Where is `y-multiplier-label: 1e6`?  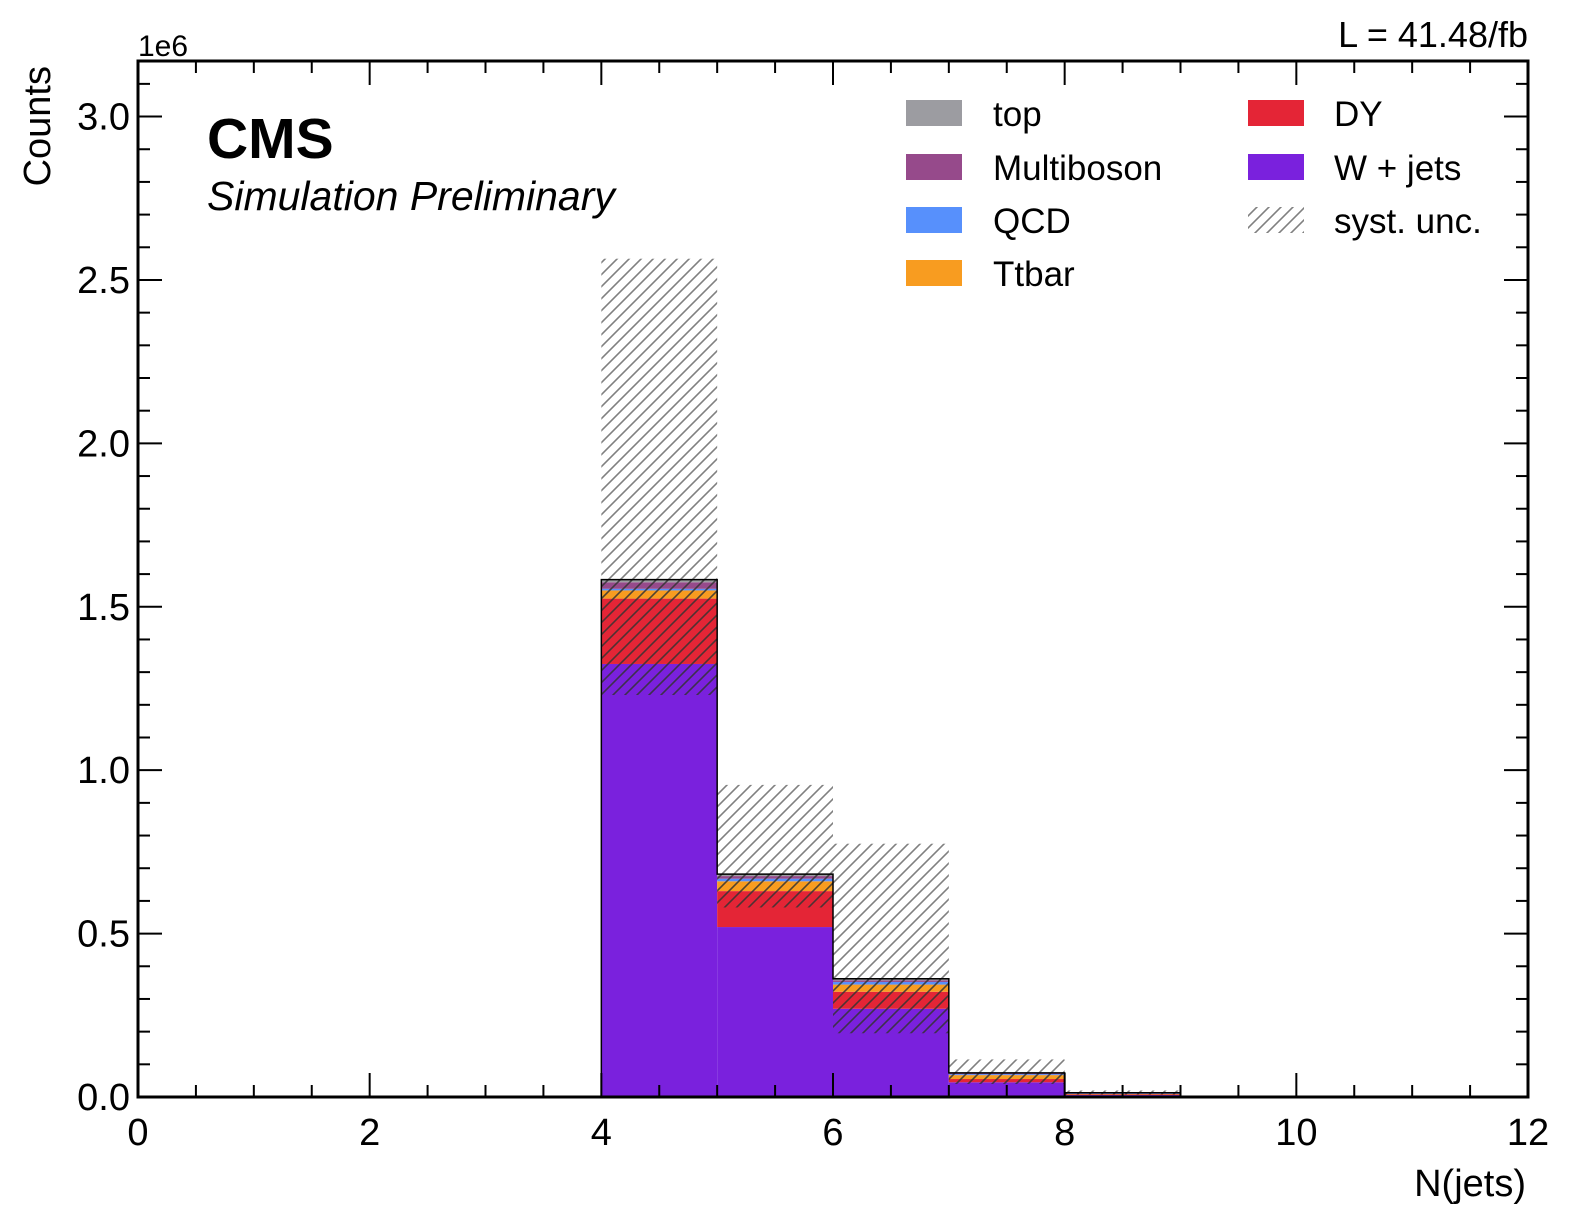 y-multiplier-label: 1e6 is located at coordinates (163, 46).